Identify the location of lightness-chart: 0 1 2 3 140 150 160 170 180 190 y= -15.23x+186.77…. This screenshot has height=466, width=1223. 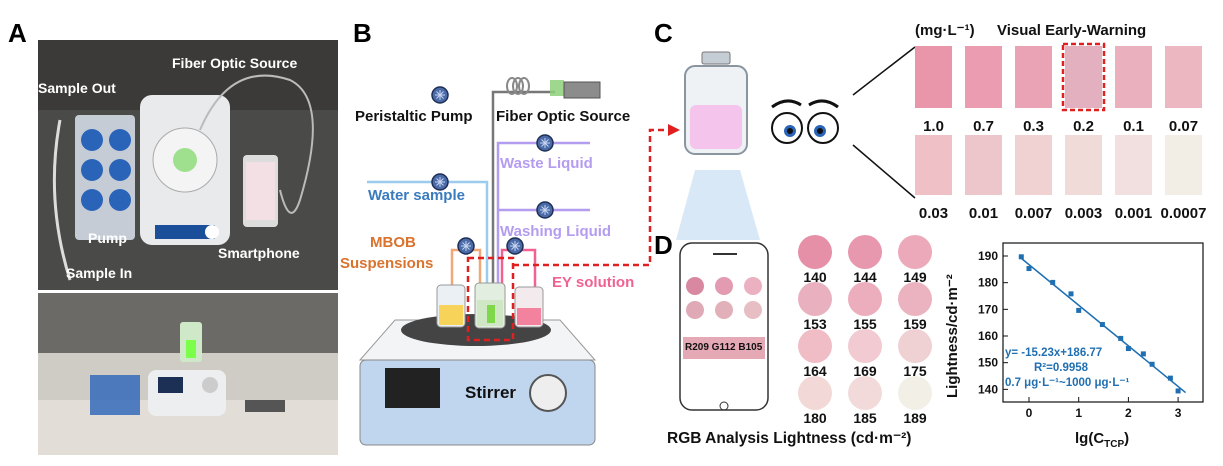
(1074, 346).